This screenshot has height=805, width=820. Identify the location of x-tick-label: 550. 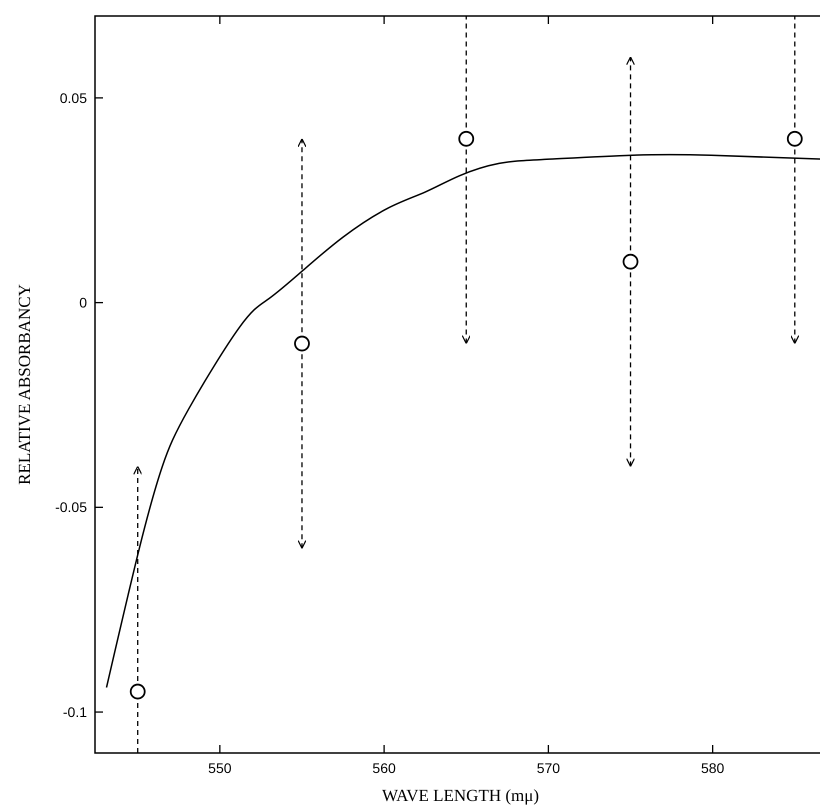
(220, 768).